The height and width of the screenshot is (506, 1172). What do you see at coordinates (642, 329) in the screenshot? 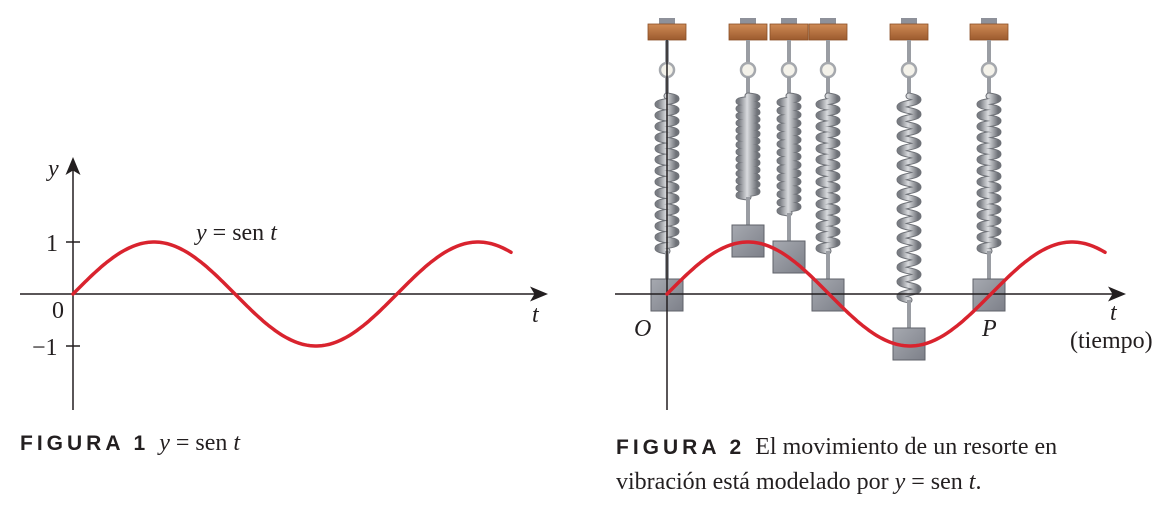
I see `fig2-origin-label: O` at bounding box center [642, 329].